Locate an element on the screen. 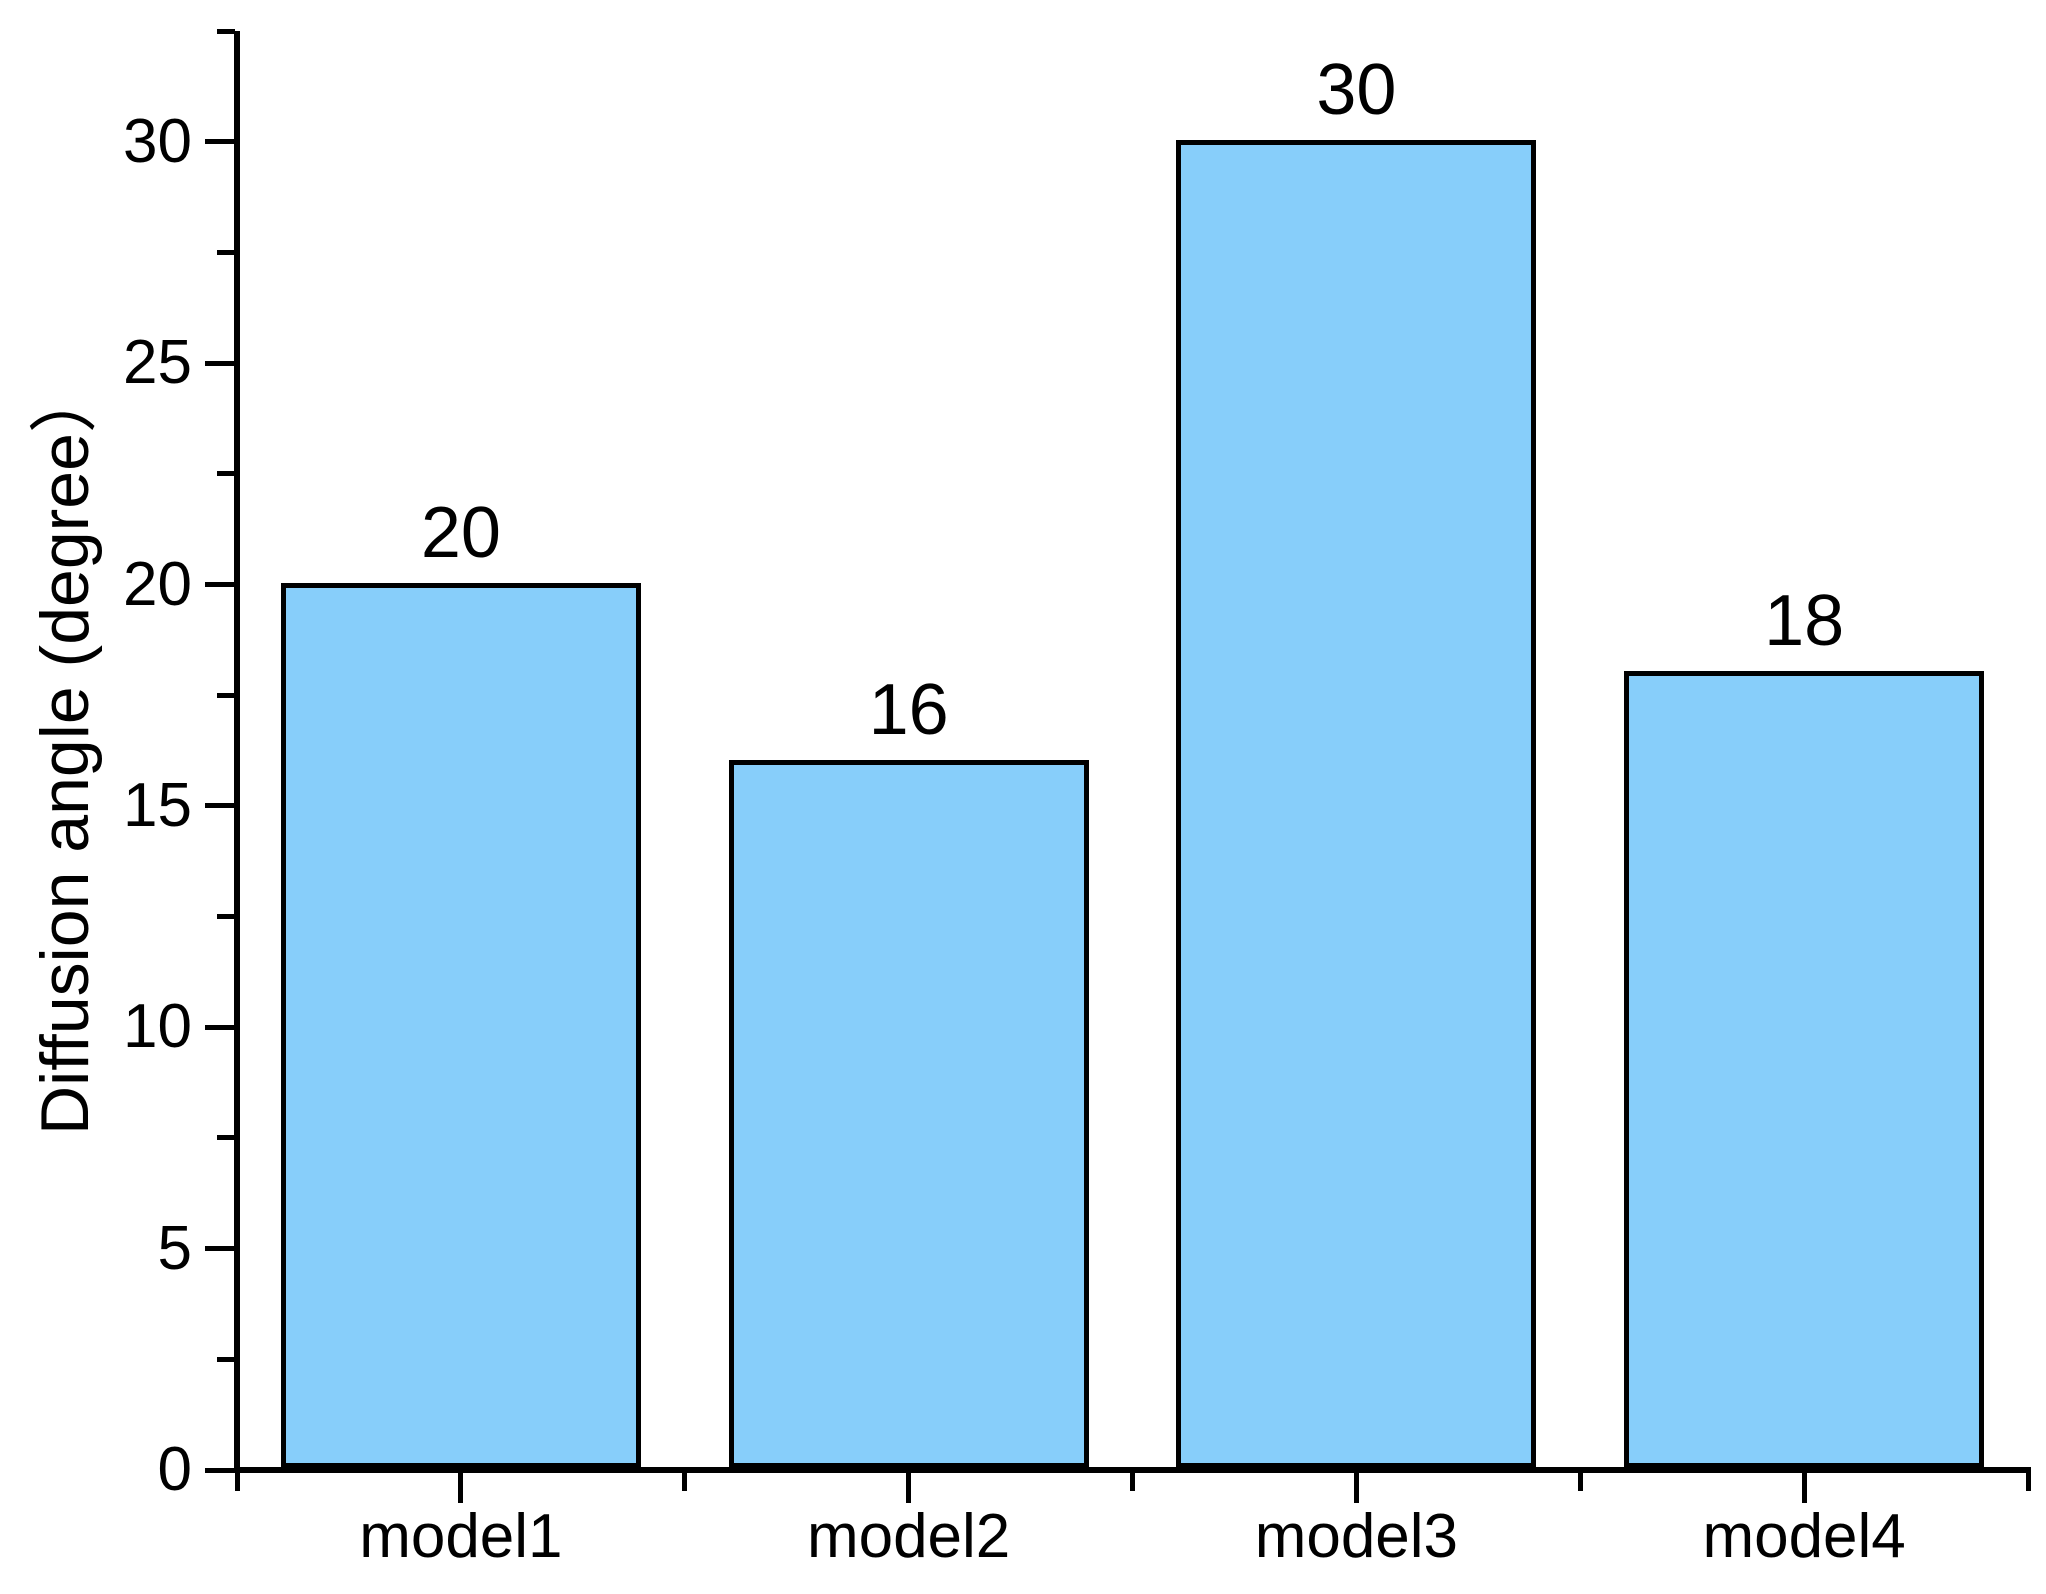 The height and width of the screenshot is (1594, 2046). x-category-label: model2 is located at coordinates (908, 1536).